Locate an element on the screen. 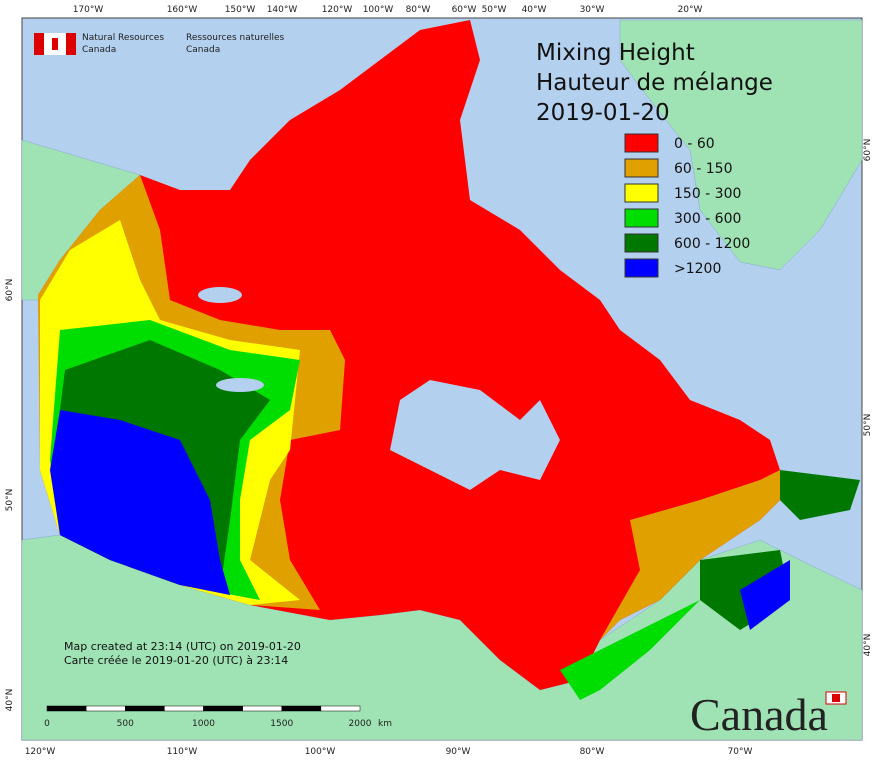  legend-label: 600 - 1200 is located at coordinates (712, 244).